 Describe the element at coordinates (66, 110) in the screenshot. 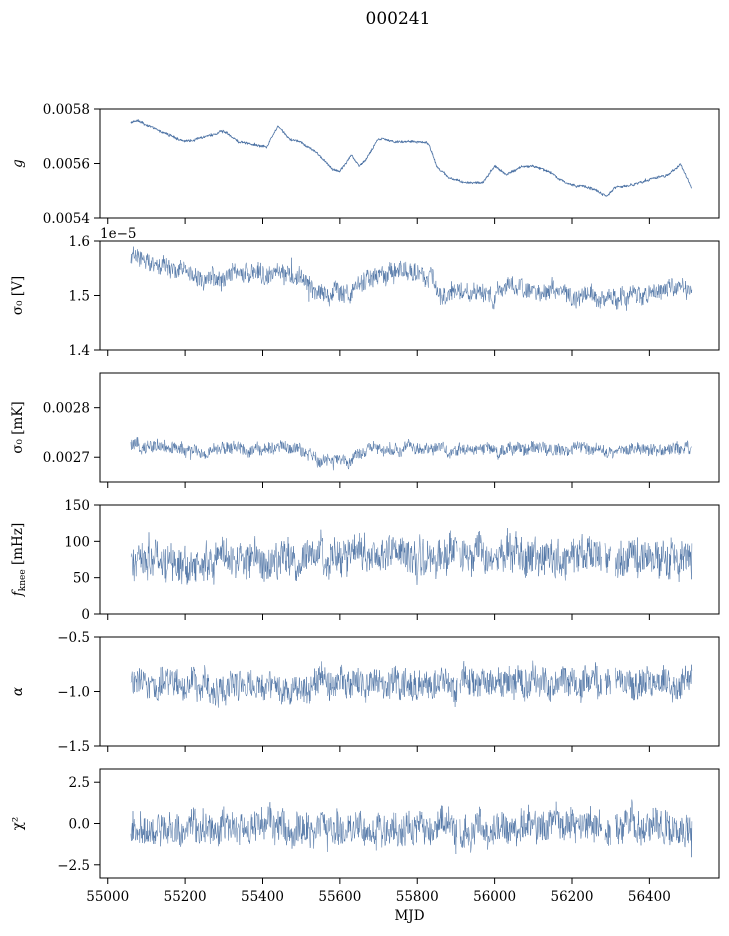

I see `y-tick-label: 0.0058` at that location.